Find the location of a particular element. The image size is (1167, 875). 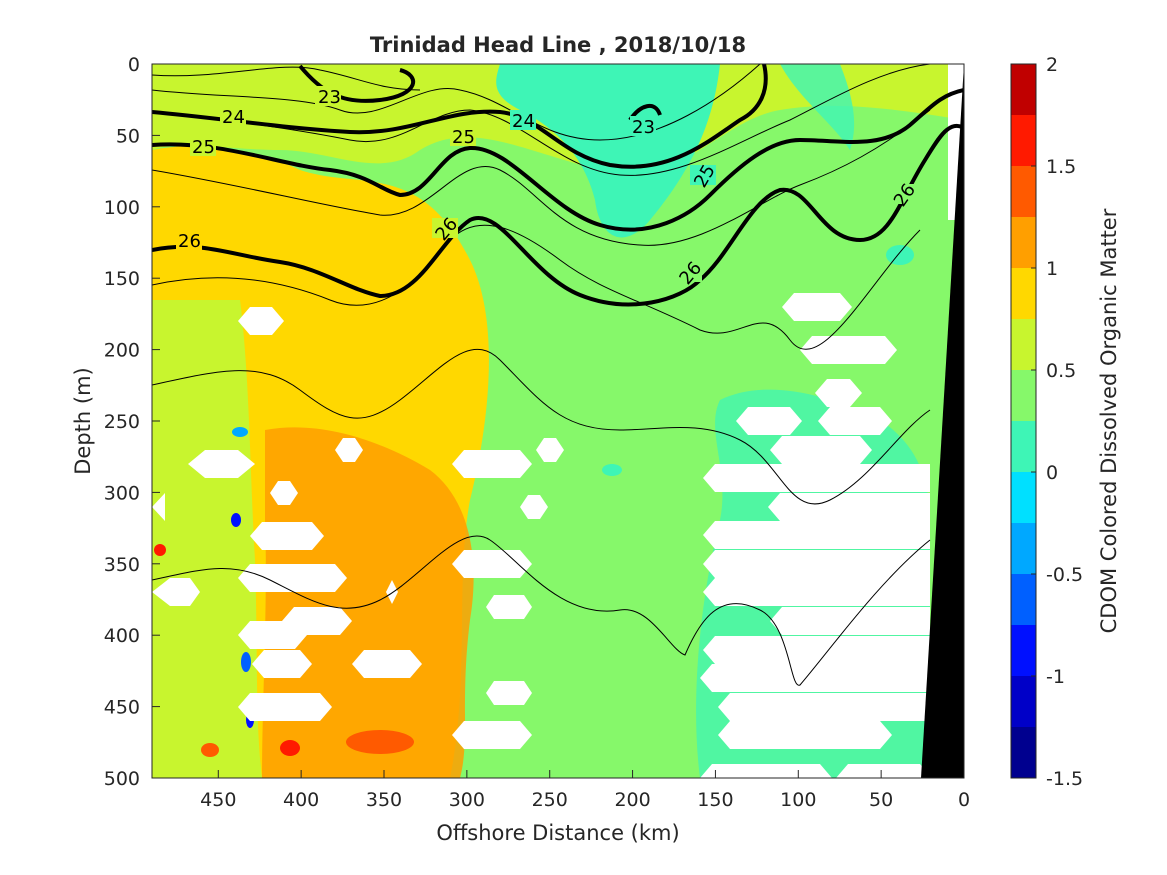

x-axis-label: Offshore Distance (km) is located at coordinates (557, 833).